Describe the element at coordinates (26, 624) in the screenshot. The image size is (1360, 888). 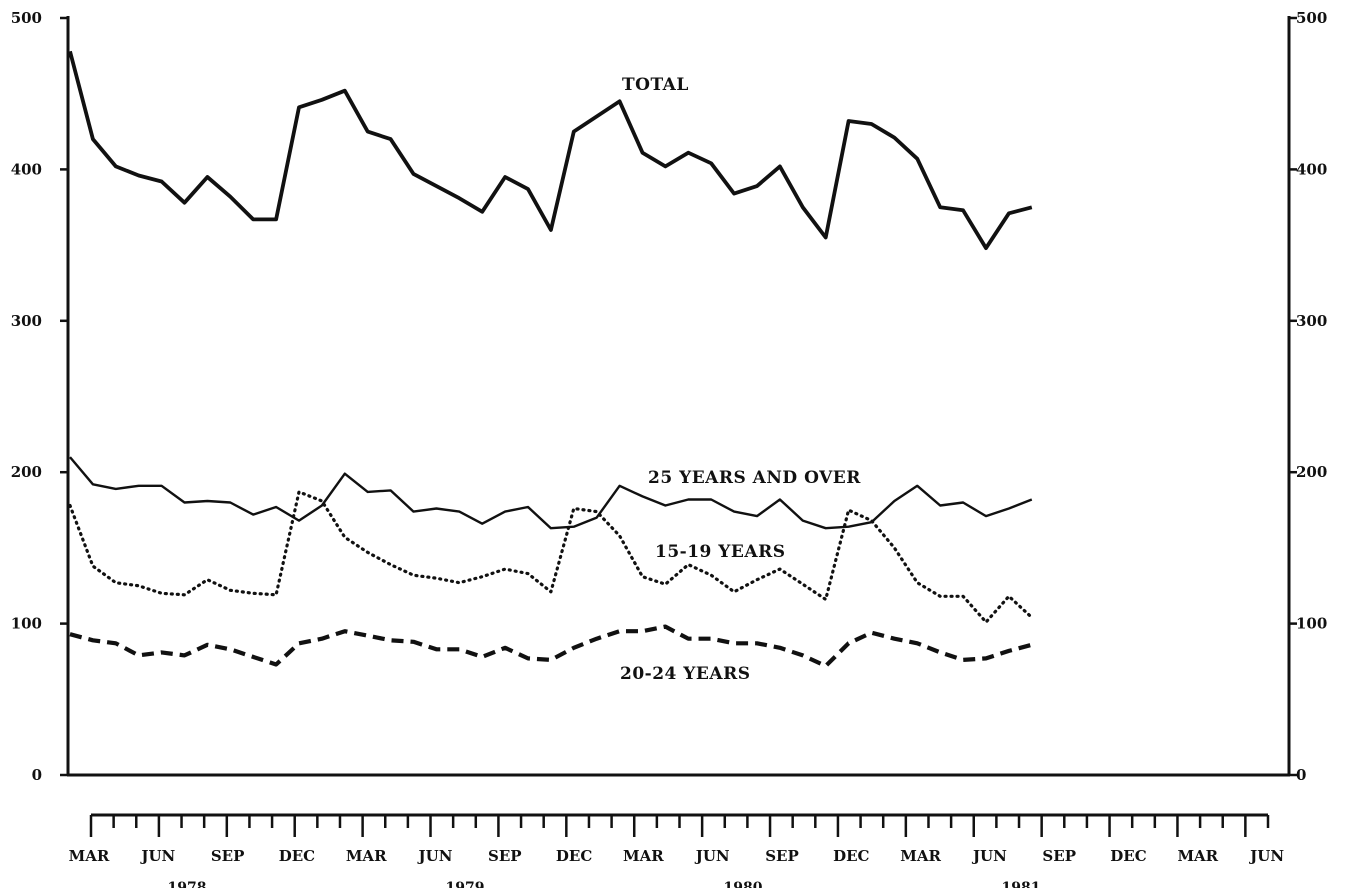
I see `y-tick-label-left: 100` at that location.